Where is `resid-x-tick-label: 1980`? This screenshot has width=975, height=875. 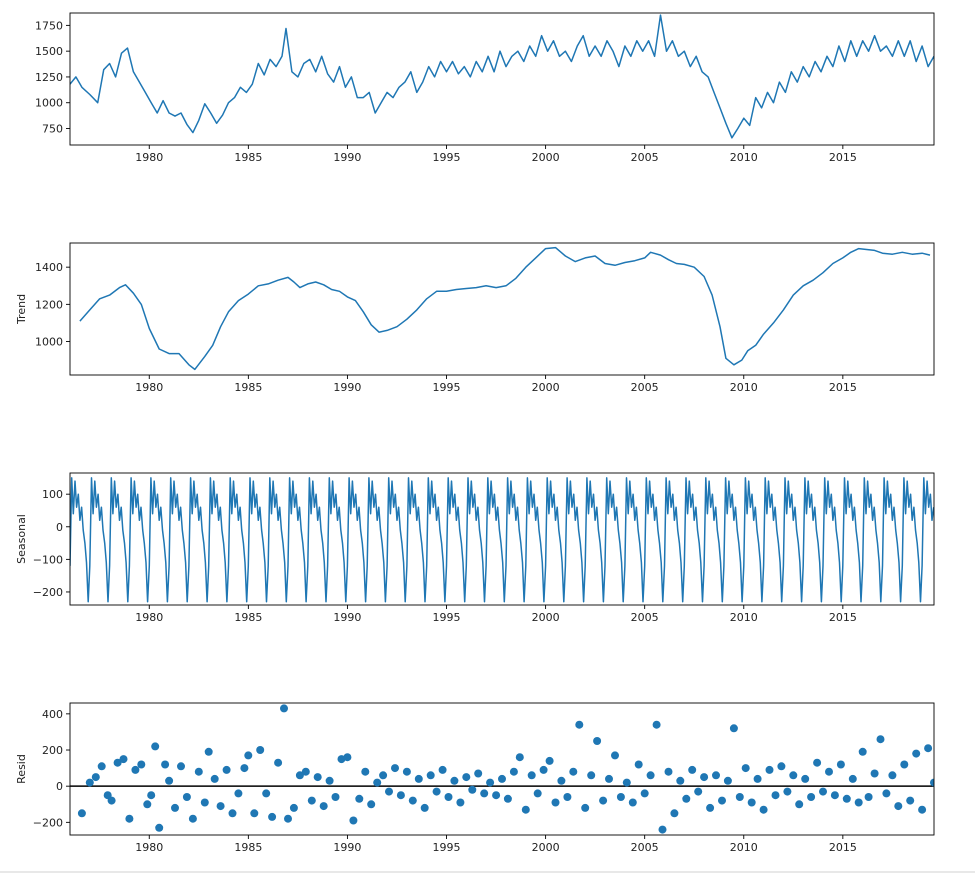
resid-x-tick-label: 1980 is located at coordinates (149, 847).